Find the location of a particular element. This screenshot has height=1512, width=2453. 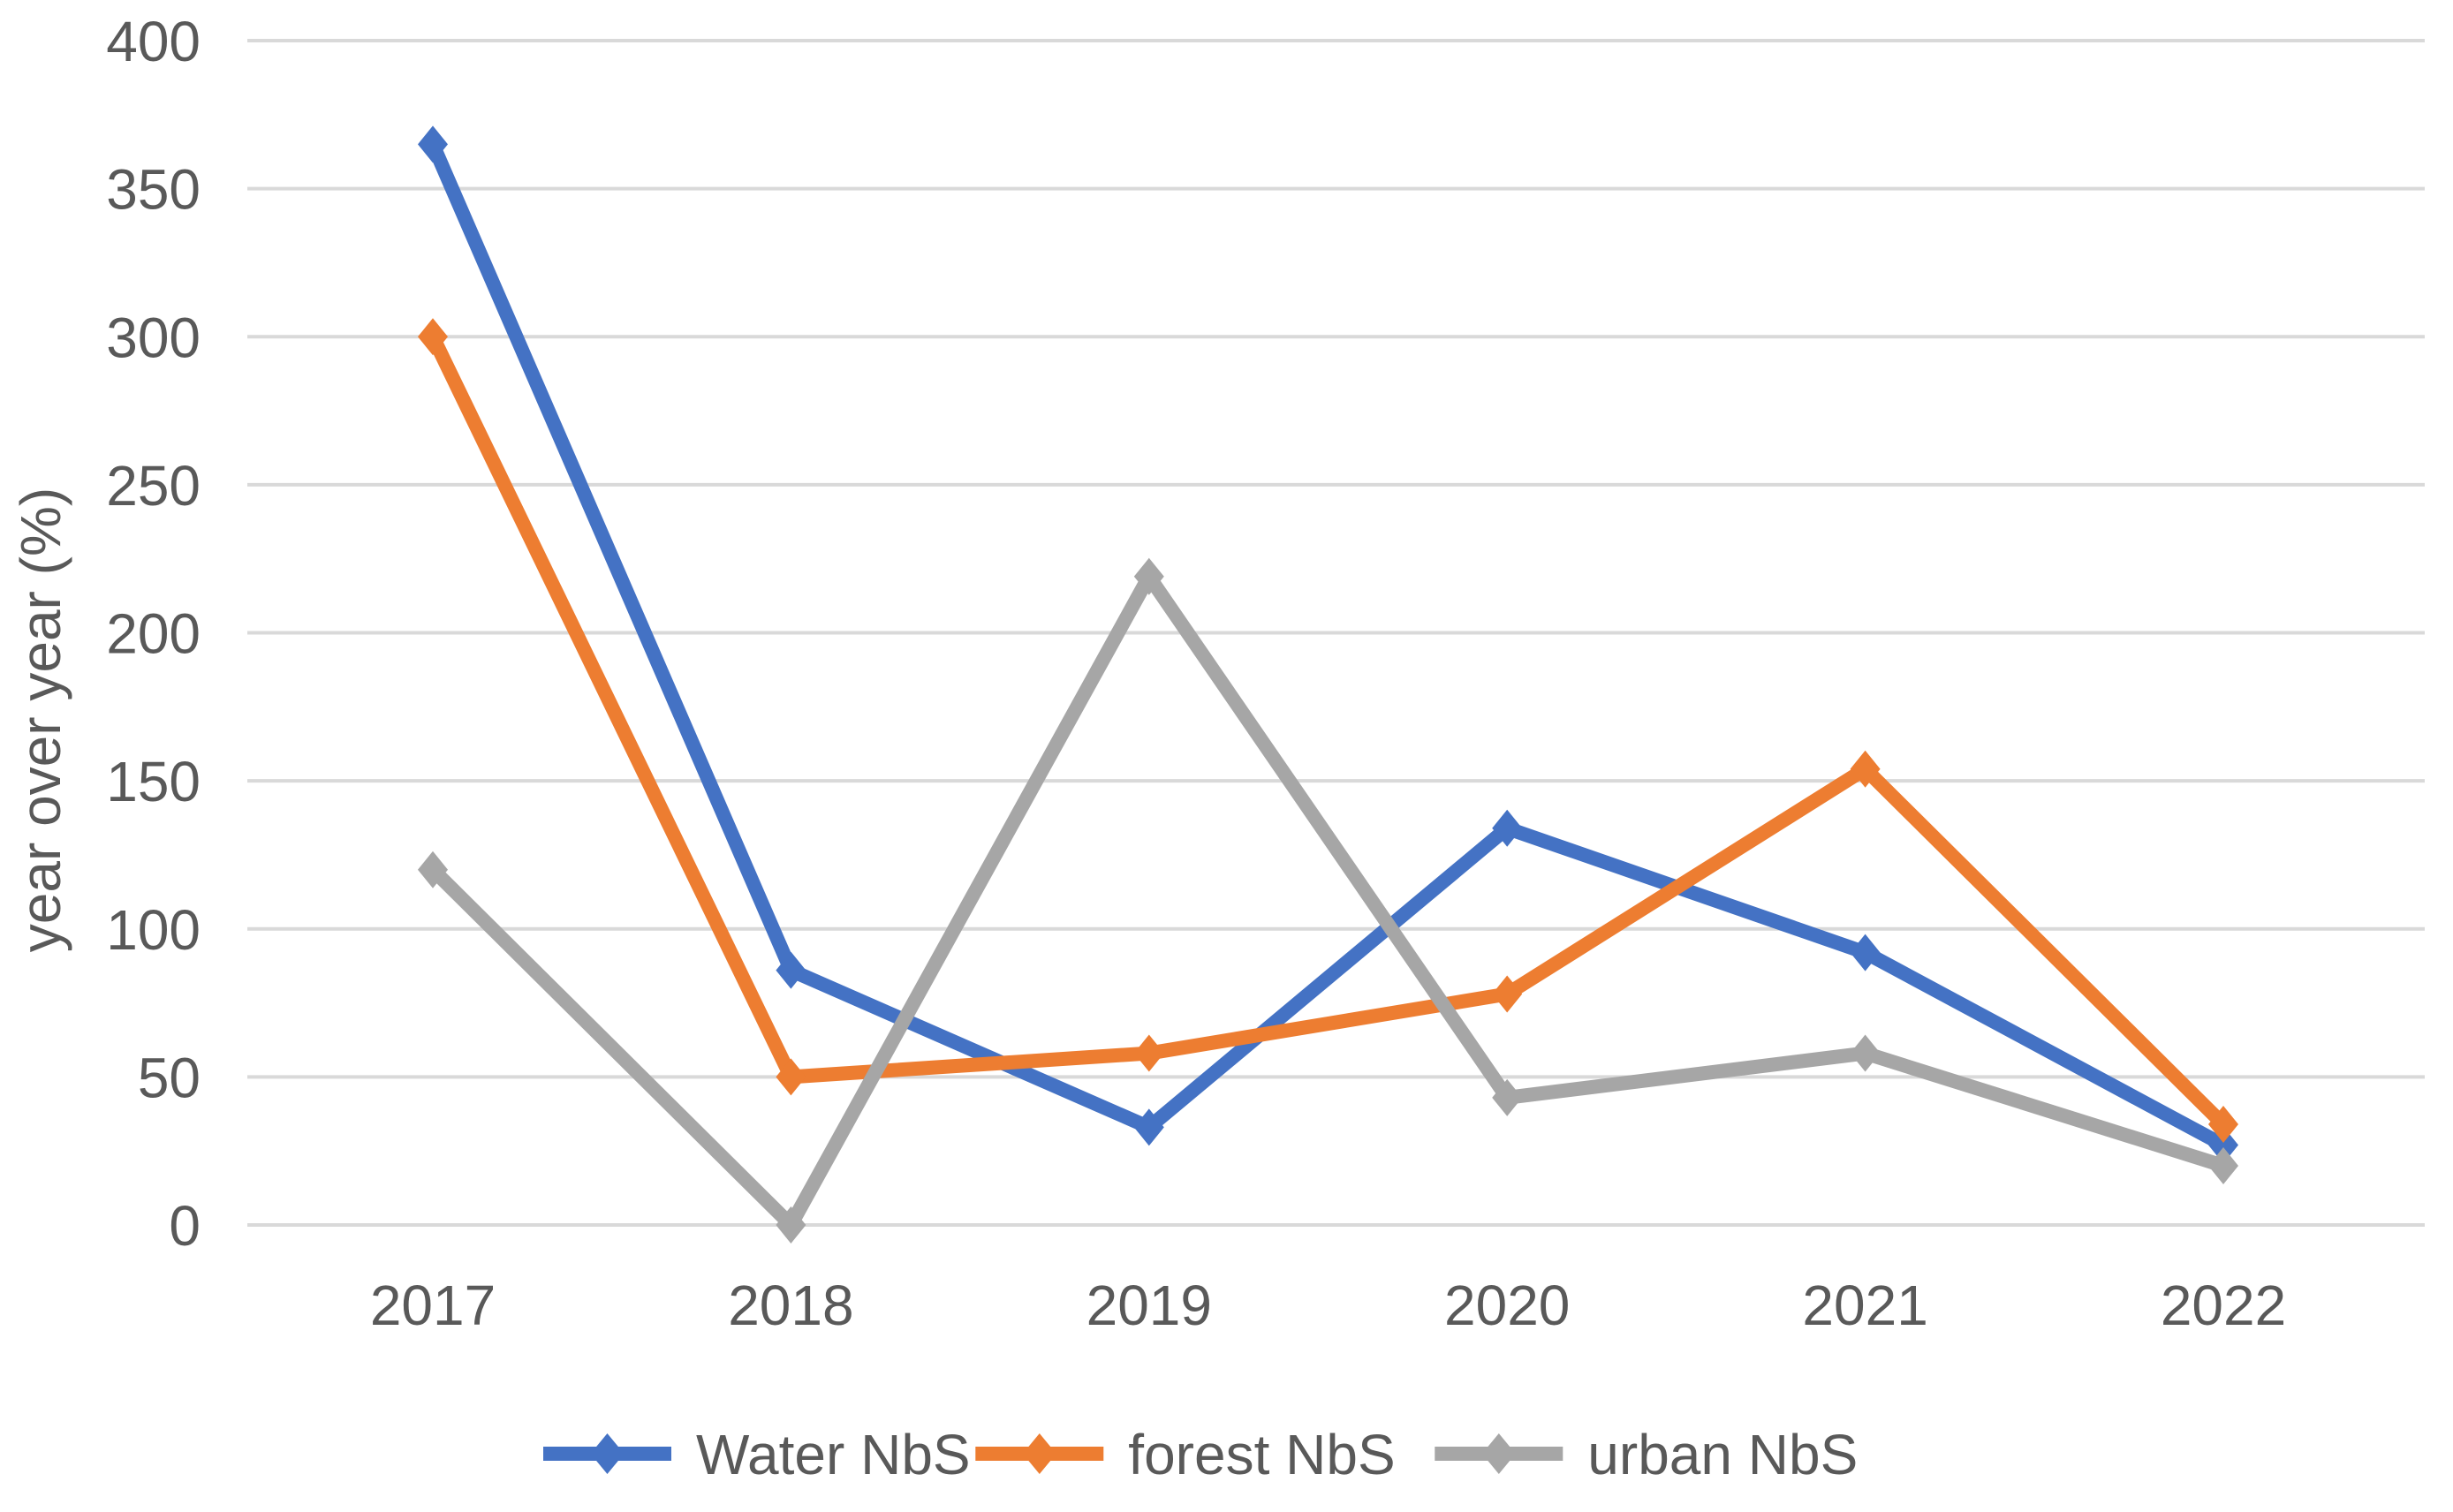

y-tick-label-0: 0 is located at coordinates (185, 1226).